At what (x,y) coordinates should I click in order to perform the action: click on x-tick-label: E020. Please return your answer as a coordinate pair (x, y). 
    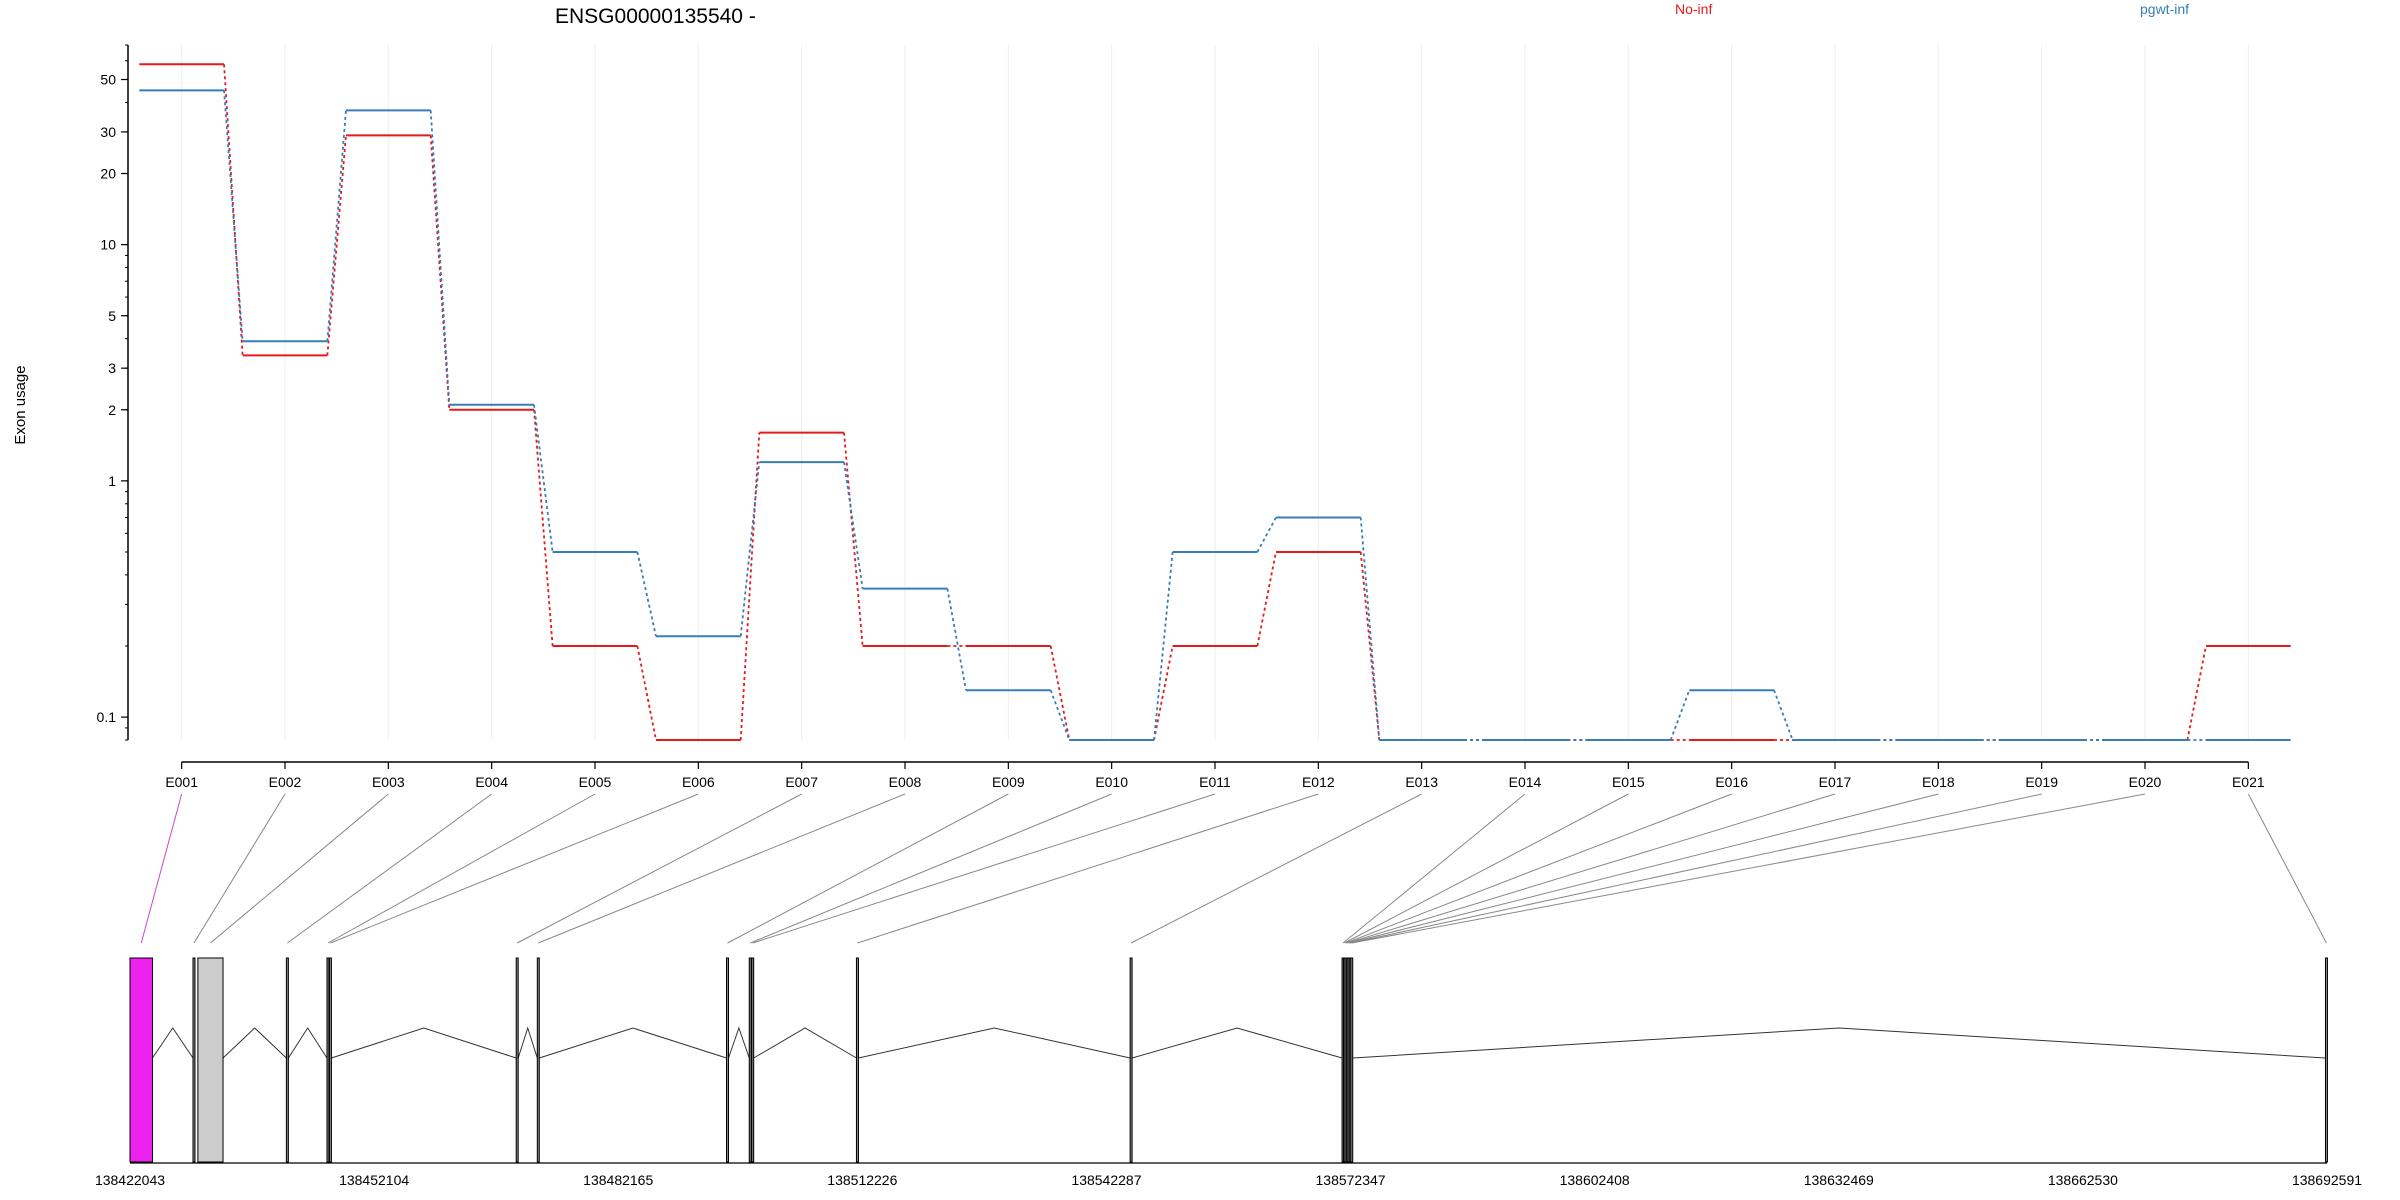
    Looking at the image, I should click on (2145, 782).